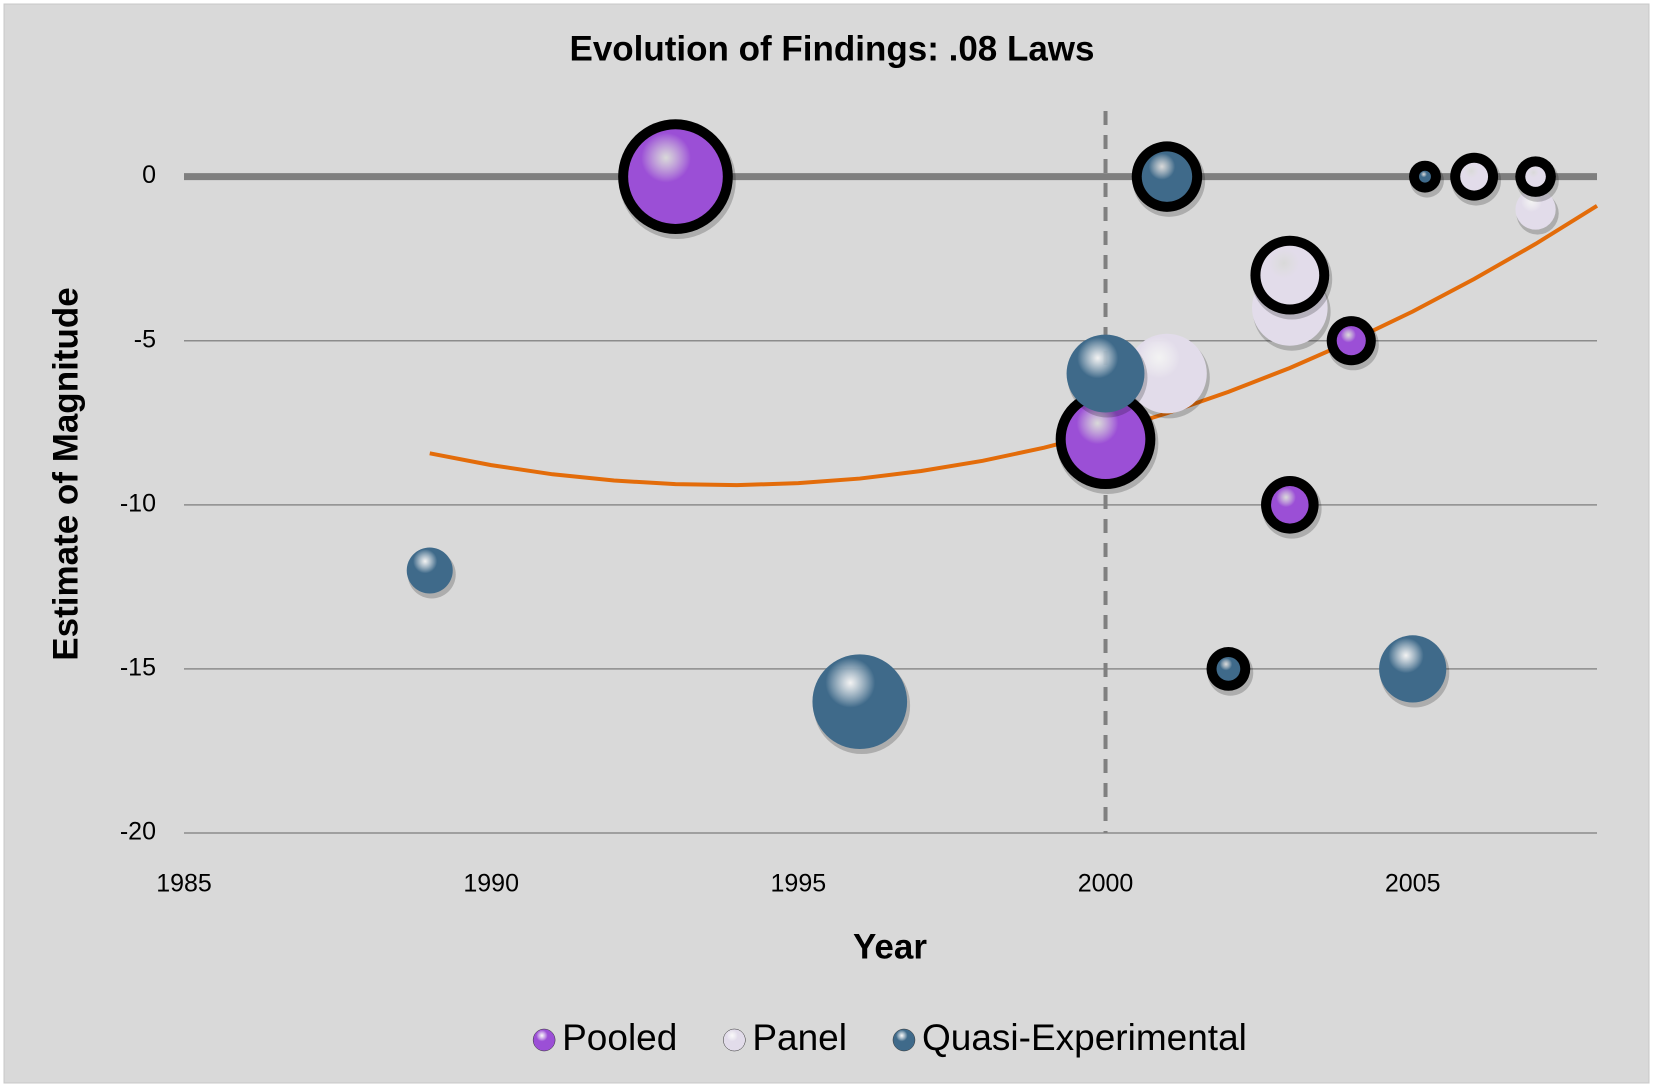  Describe the element at coordinates (149, 175) in the screenshot. I see `y-tick-label: 0` at that location.